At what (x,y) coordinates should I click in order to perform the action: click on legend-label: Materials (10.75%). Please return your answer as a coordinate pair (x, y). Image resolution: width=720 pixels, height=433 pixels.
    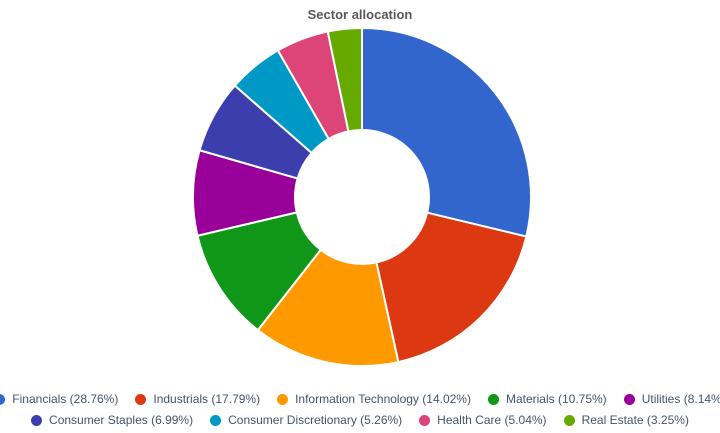
    Looking at the image, I should click on (556, 399).